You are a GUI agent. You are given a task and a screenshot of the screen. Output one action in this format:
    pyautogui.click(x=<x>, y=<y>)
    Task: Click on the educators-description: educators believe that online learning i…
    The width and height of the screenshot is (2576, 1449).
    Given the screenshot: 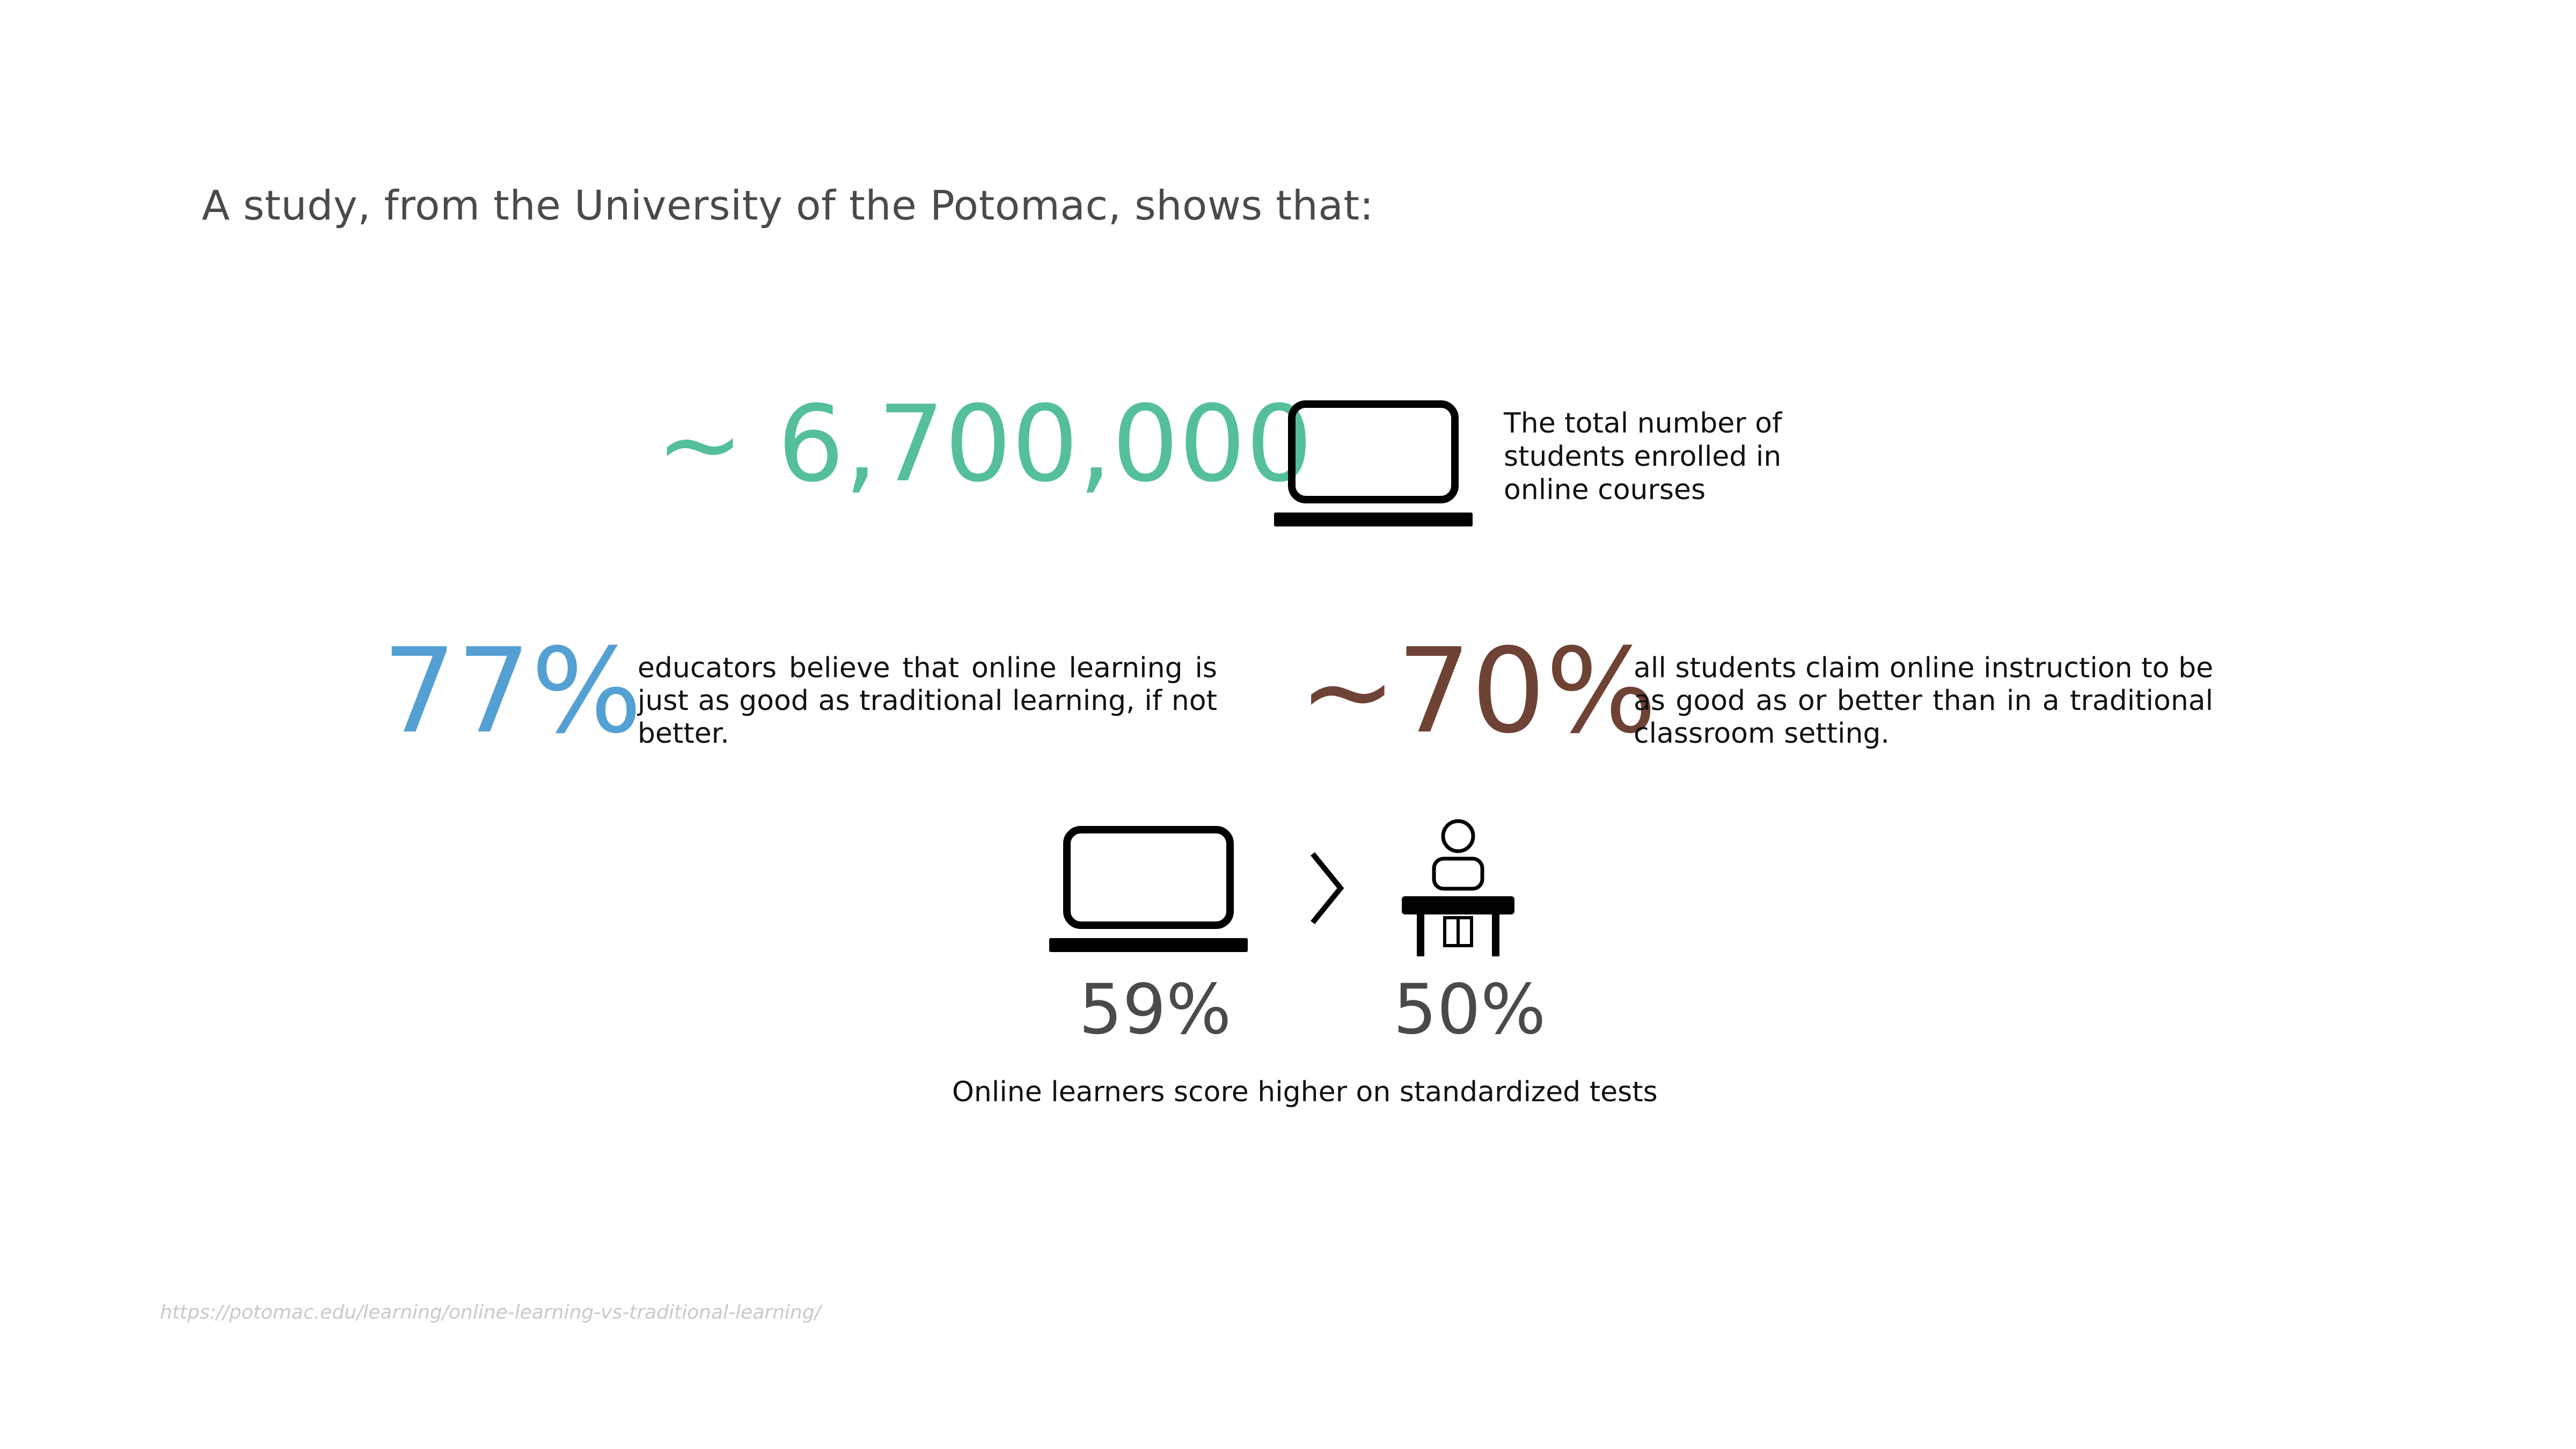 What is the action you would take?
    pyautogui.click(x=927, y=701)
    